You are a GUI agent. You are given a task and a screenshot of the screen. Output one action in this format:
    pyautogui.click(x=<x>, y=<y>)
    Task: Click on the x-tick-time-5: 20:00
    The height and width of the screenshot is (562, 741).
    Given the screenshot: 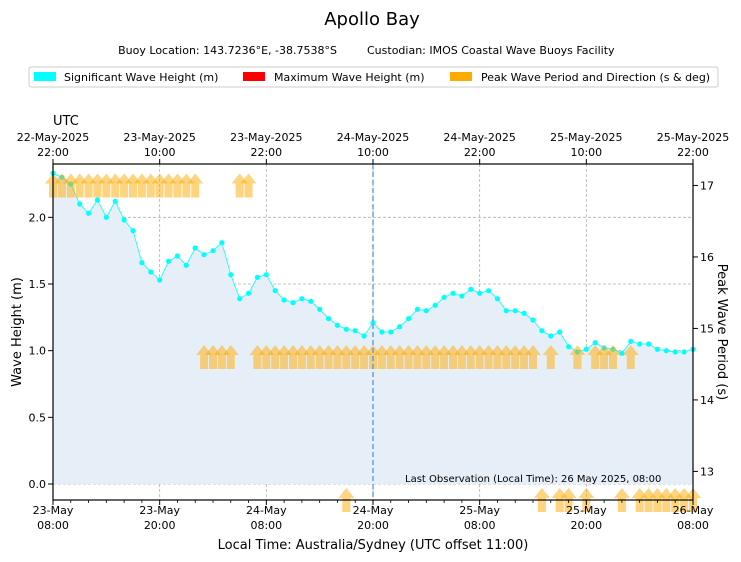 What is the action you would take?
    pyautogui.click(x=586, y=525)
    